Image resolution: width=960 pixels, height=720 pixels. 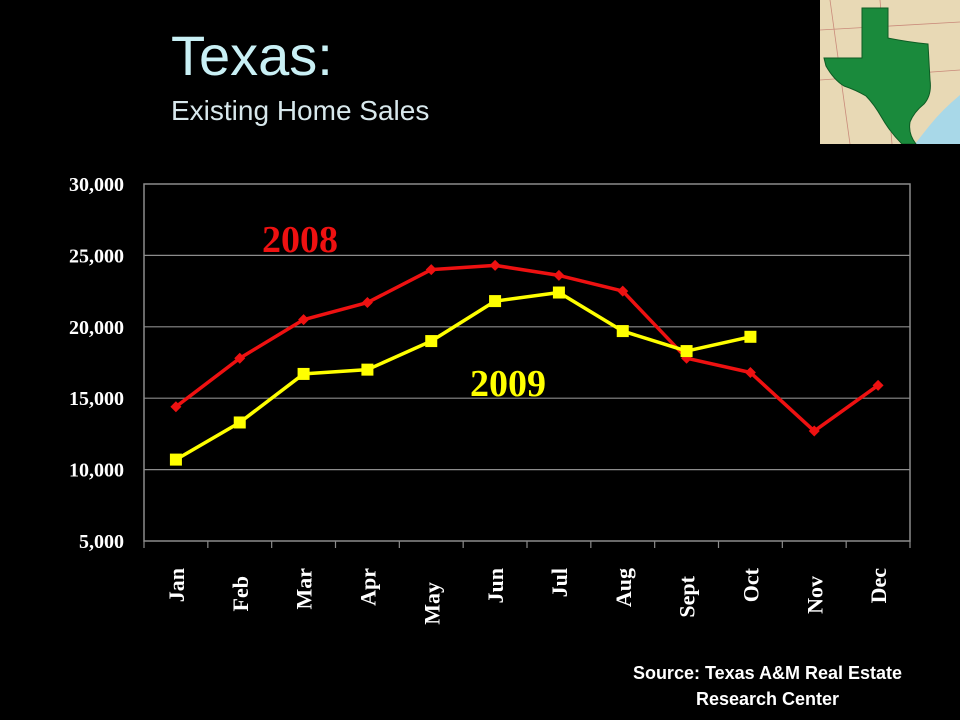 I want to click on map-water, so click(x=937, y=119).